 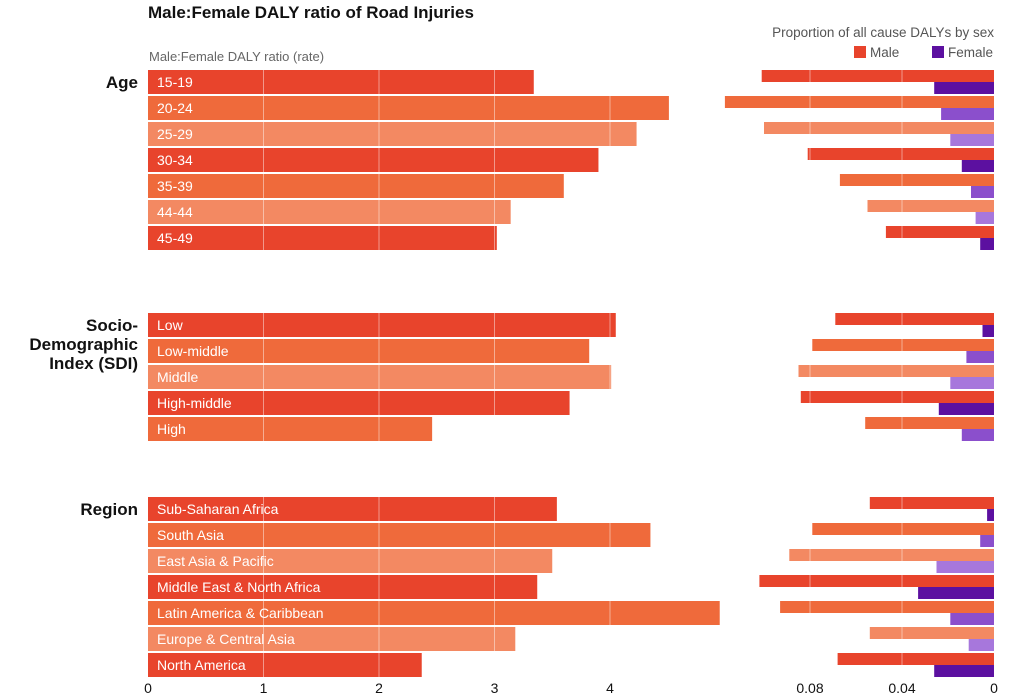 What do you see at coordinates (860, 52) in the screenshot?
I see `legend-male-swatch` at bounding box center [860, 52].